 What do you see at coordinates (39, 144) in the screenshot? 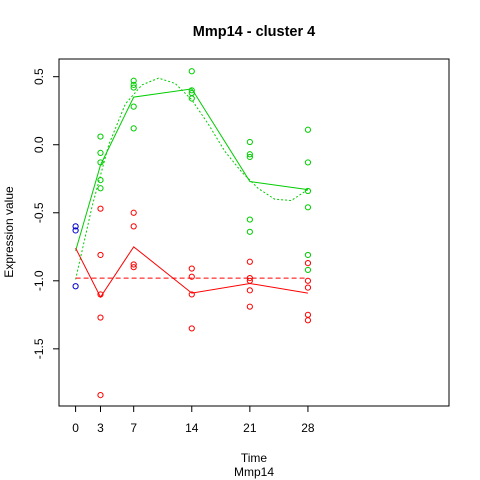
I see `y-tick-label: 0.0` at bounding box center [39, 144].